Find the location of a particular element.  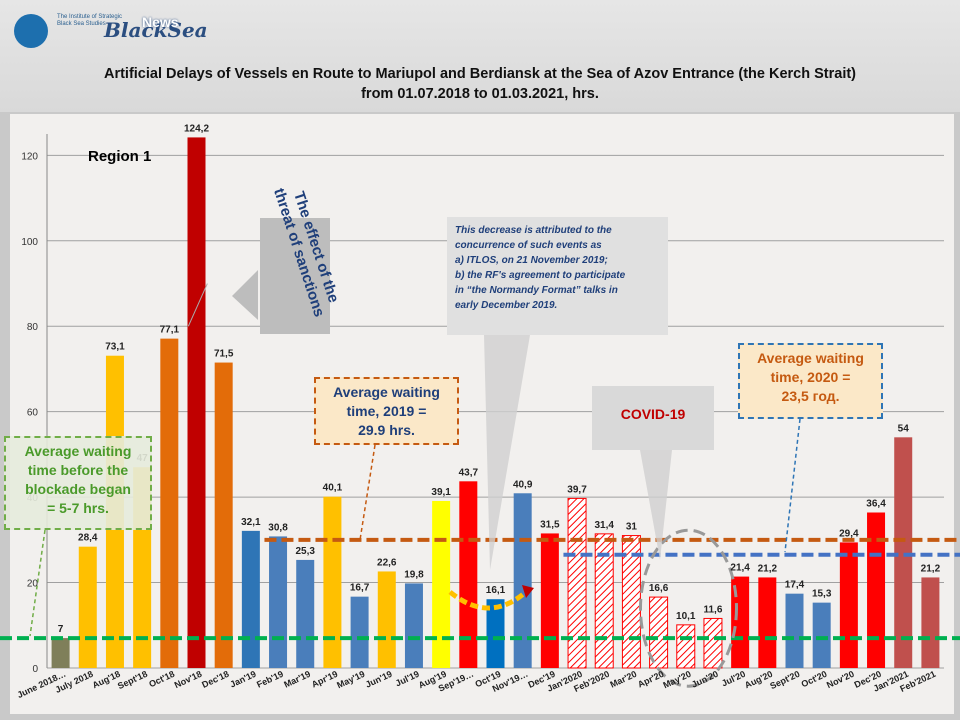

avg-2020-pointer is located at coordinates (792, 485).